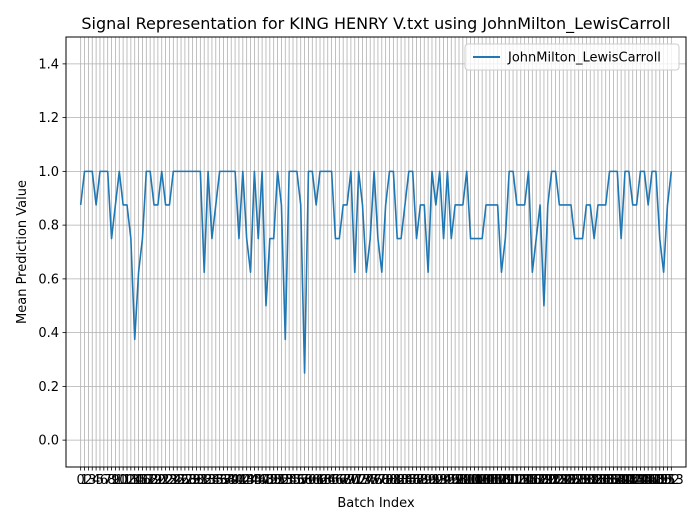 Image resolution: width=700 pixels, height=525 pixels. I want to click on x-tick-label: 73, so click(362, 480).